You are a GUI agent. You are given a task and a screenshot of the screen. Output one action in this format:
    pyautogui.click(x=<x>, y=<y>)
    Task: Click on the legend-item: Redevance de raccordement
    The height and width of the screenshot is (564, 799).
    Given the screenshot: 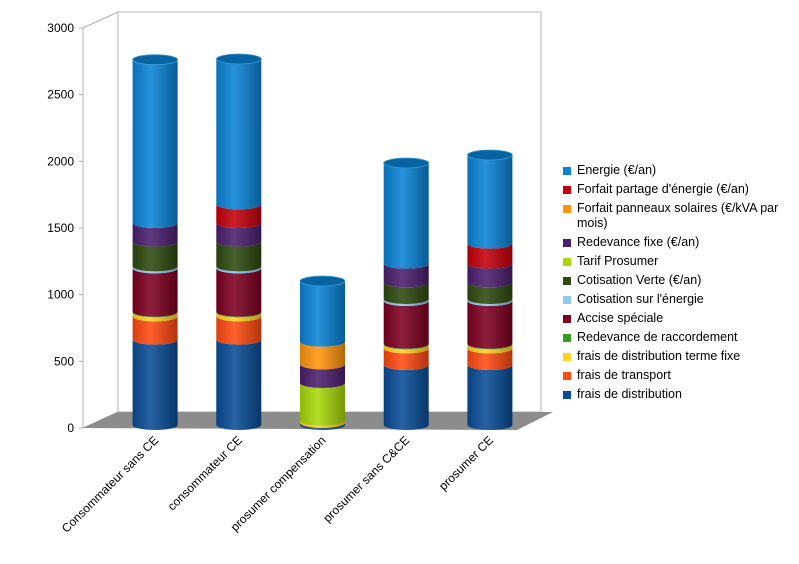 What is the action you would take?
    pyautogui.click(x=679, y=337)
    